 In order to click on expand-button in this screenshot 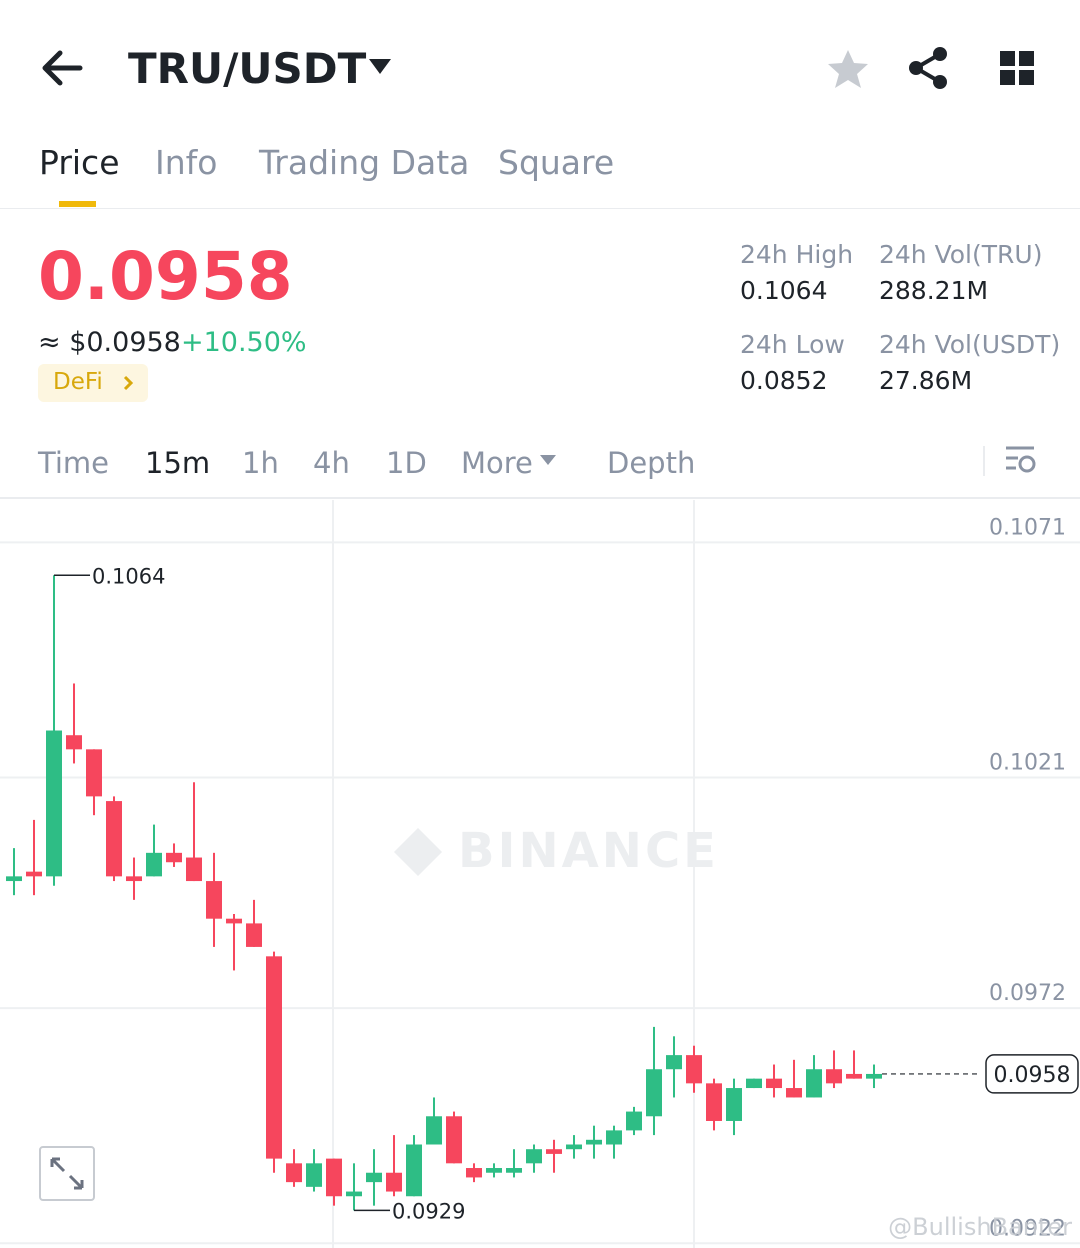, I will do `click(67, 1173)`.